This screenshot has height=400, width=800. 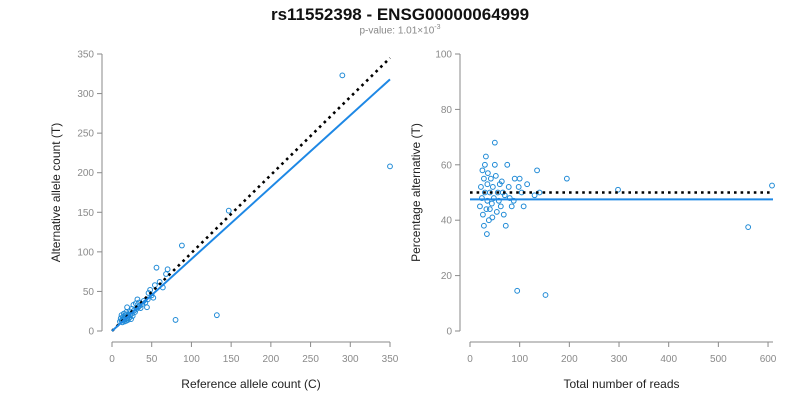 I want to click on right-y-tick-label: 80, so click(x=447, y=110).